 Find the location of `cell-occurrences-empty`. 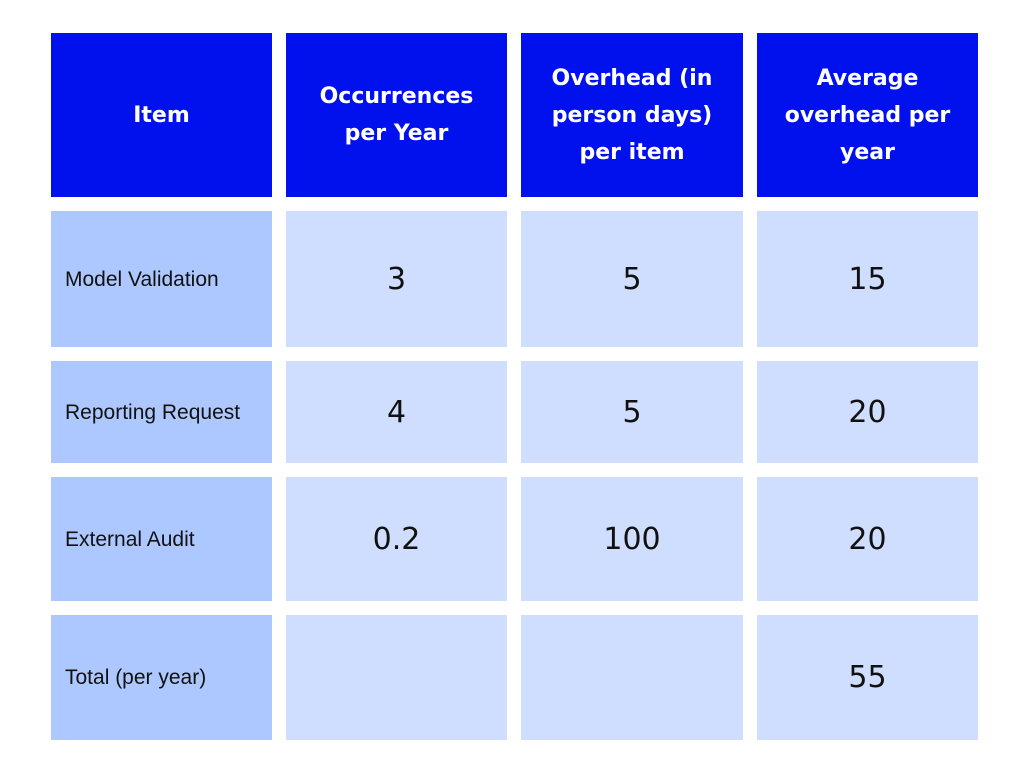

cell-occurrences-empty is located at coordinates (396, 677).